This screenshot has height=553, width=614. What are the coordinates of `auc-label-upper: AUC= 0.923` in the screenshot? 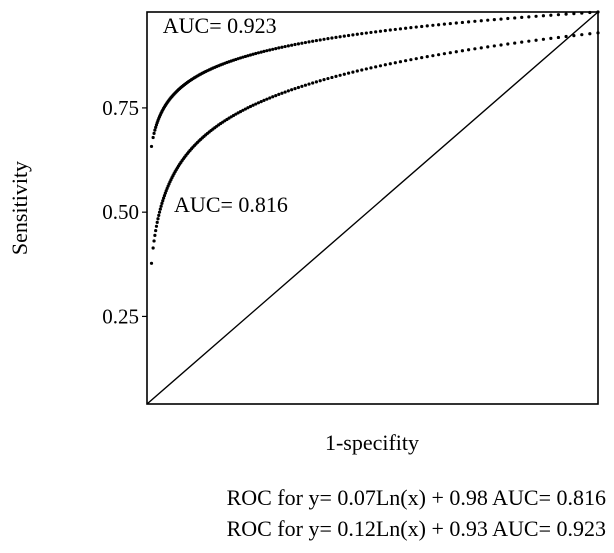 It's located at (220, 25).